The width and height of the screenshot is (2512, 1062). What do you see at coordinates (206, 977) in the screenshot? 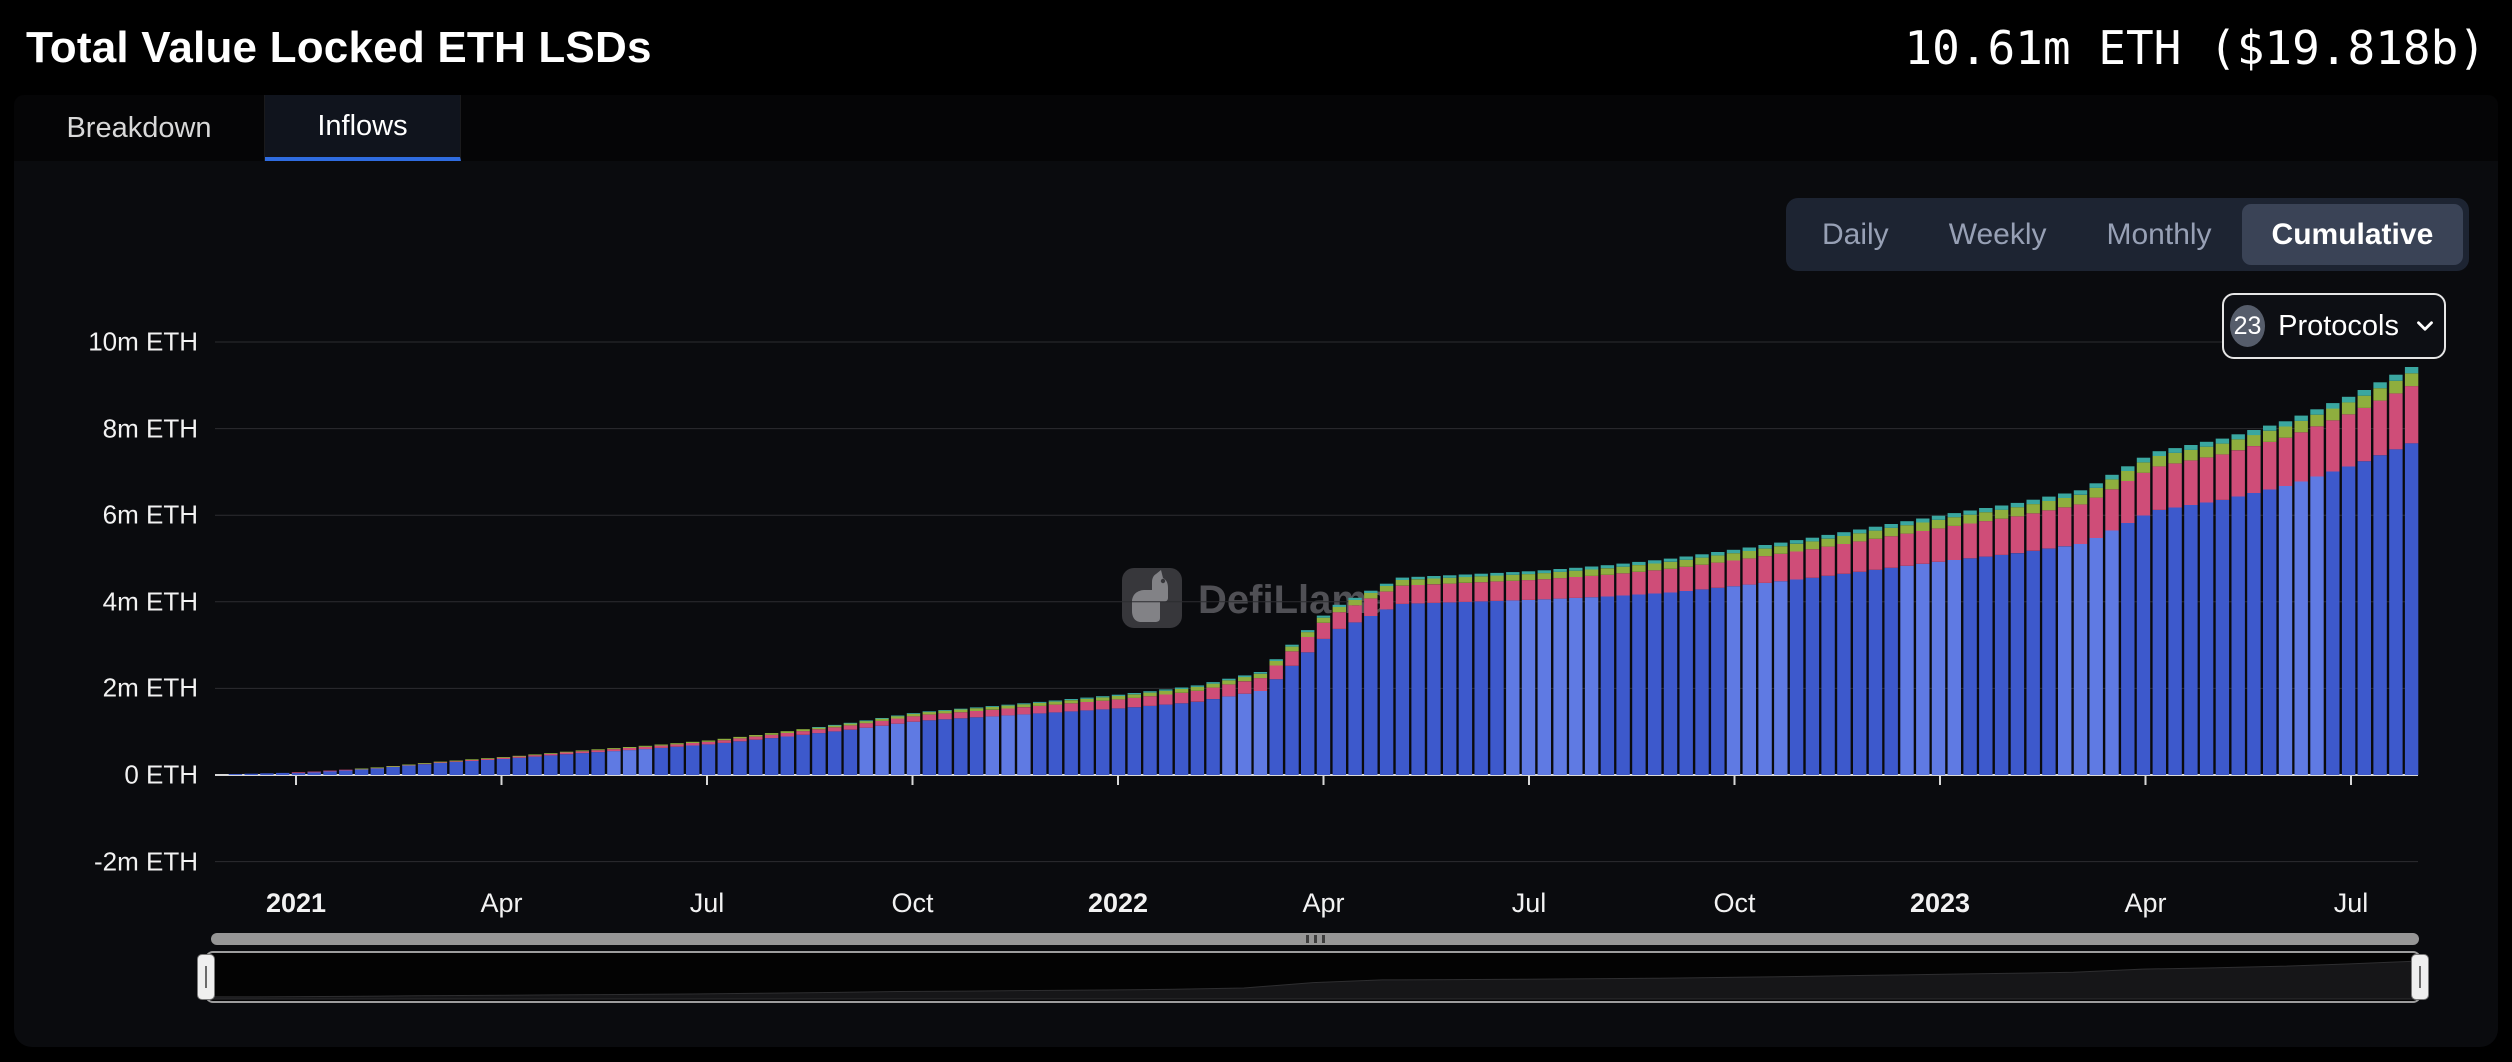
I see `navigator-left-handle` at bounding box center [206, 977].